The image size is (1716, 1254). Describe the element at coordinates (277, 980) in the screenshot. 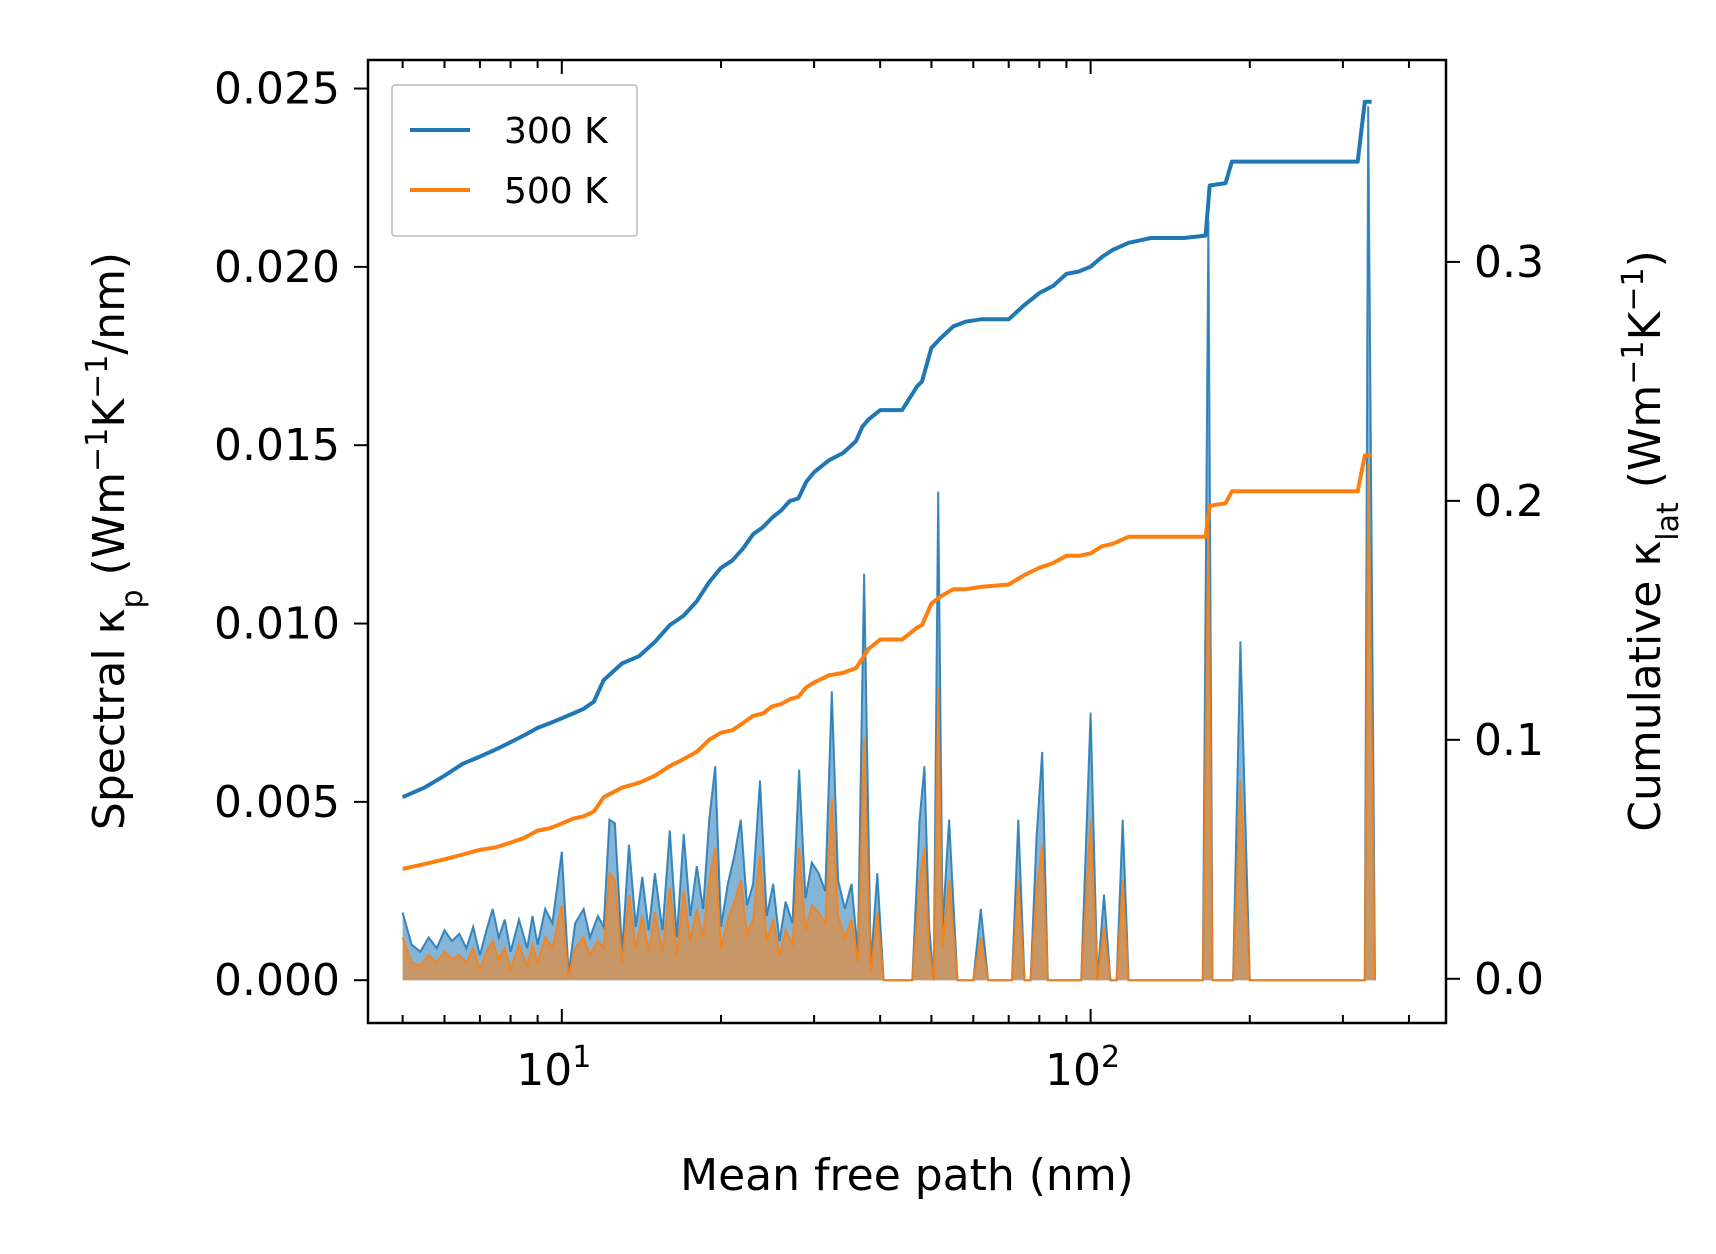

I see `left-tick-label-0: 0.000` at that location.